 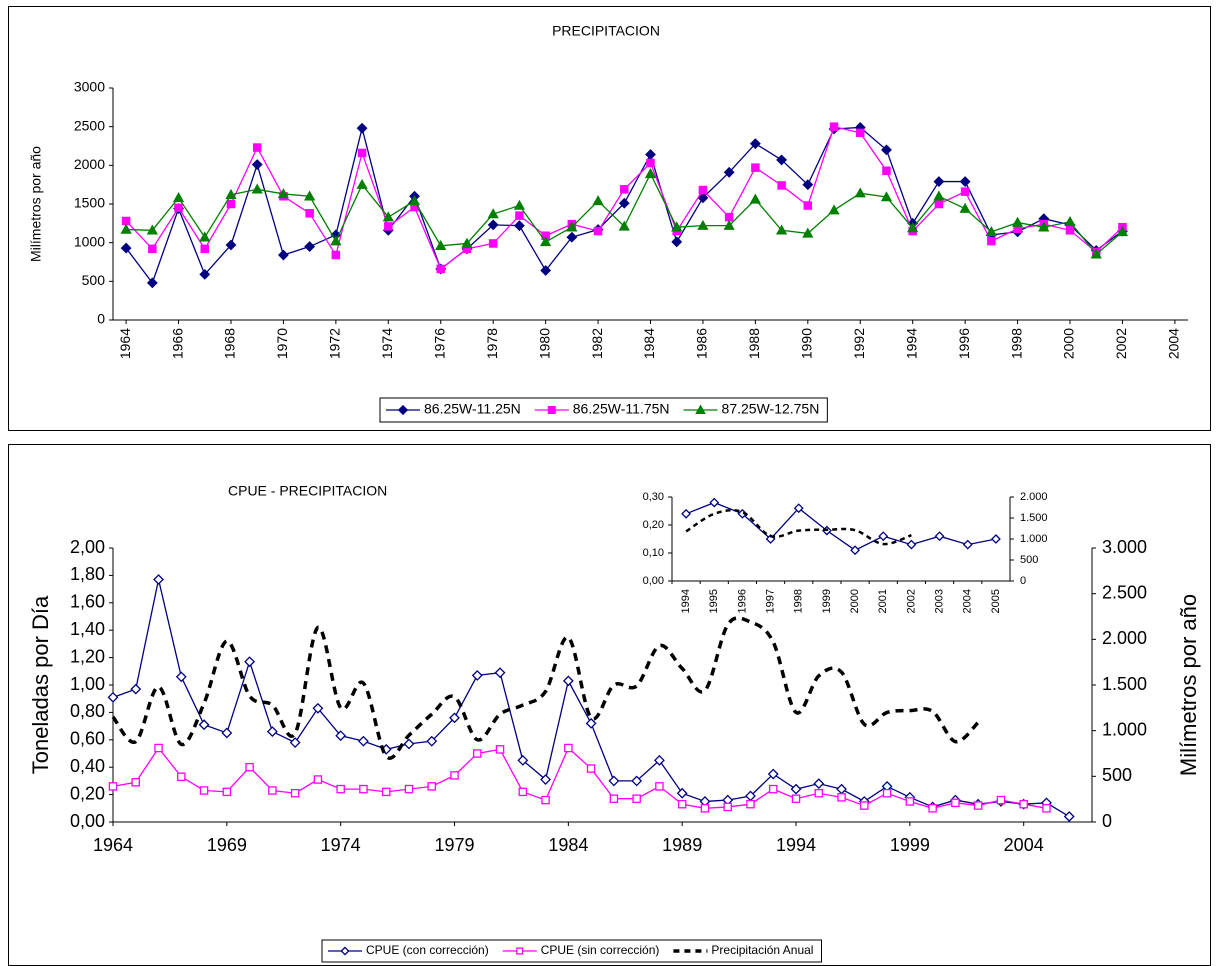 I want to click on x-tick-label: 2000, so click(x=855, y=601).